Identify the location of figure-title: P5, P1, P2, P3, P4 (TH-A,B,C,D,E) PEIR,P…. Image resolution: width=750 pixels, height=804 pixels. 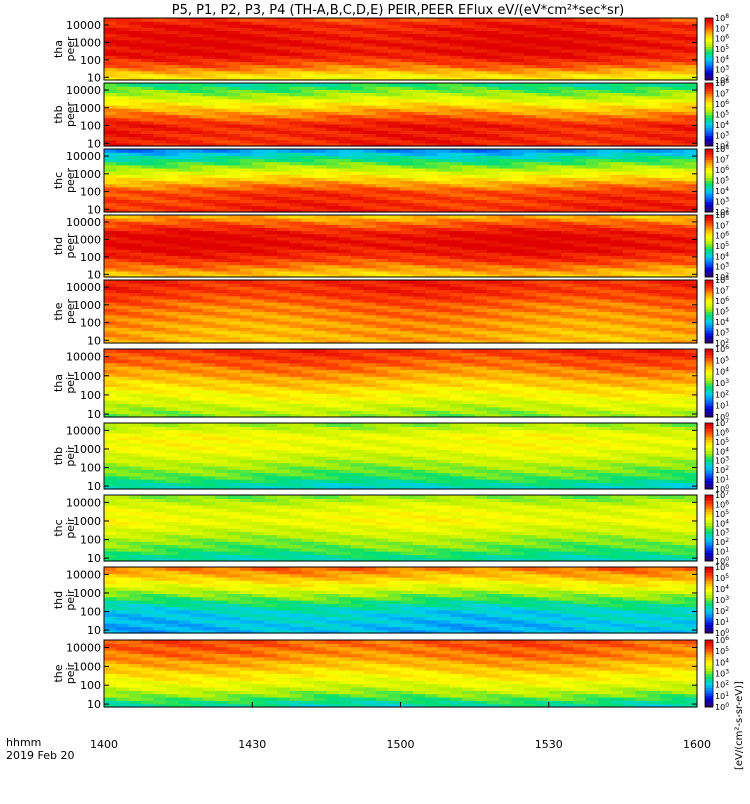
(398, 10).